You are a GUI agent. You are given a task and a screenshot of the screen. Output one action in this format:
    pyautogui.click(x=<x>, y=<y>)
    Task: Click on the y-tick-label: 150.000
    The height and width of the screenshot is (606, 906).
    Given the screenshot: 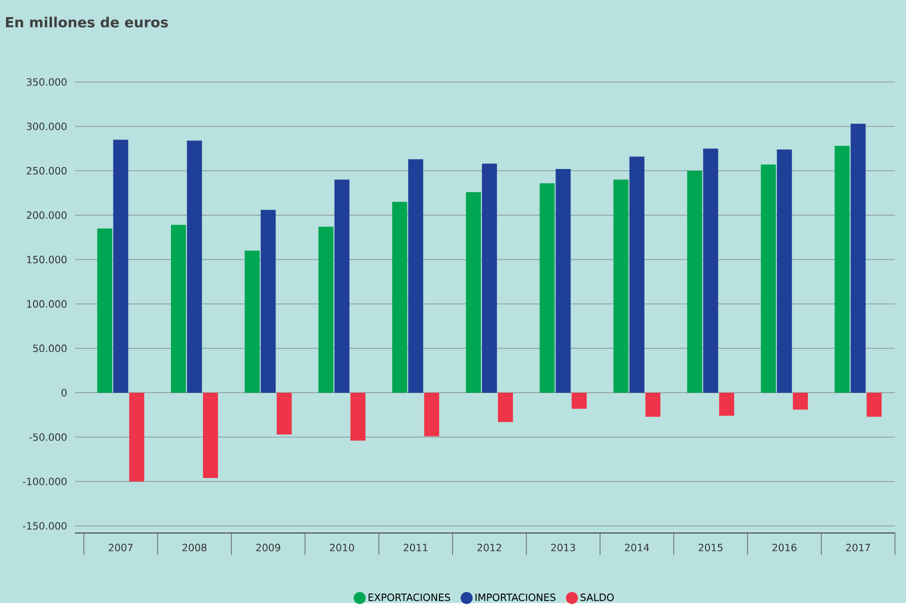 What is the action you would take?
    pyautogui.click(x=47, y=260)
    